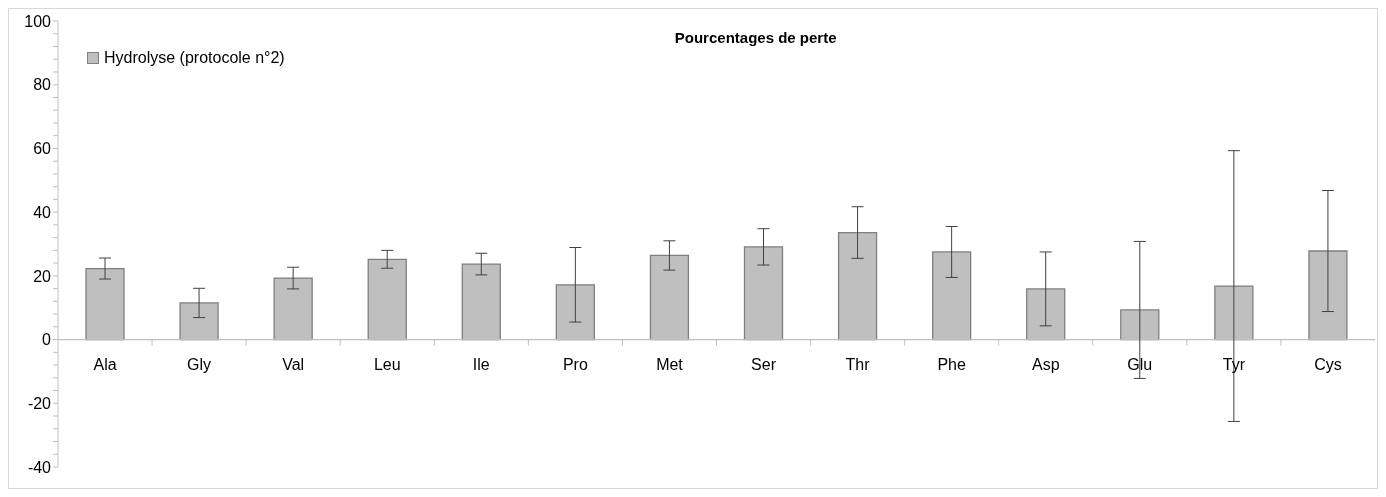 The height and width of the screenshot is (497, 1386). I want to click on x-tick-label: Cys, so click(1328, 364).